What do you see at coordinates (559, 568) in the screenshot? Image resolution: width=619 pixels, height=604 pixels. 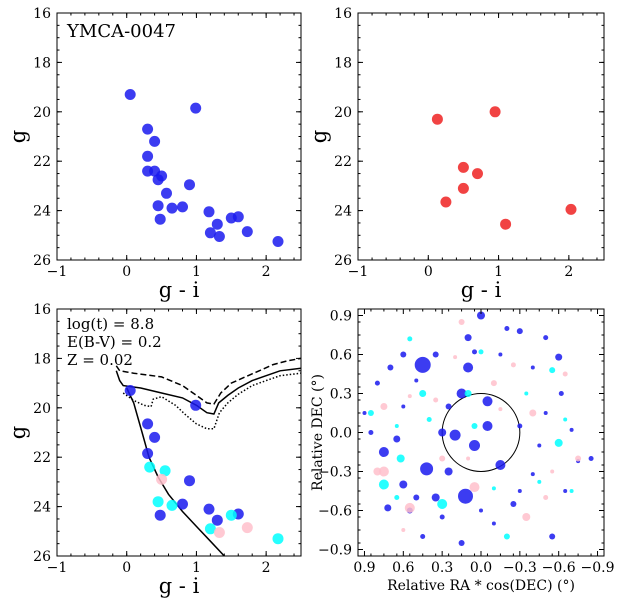 I see `x-tick-label: −0.6` at bounding box center [559, 568].